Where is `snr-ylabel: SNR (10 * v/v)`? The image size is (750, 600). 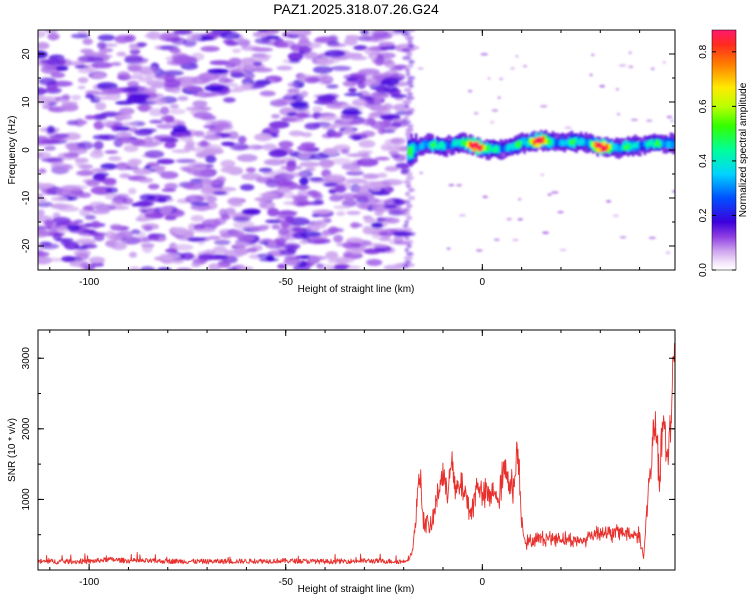
snr-ylabel: SNR (10 * v/v) is located at coordinates (12, 450).